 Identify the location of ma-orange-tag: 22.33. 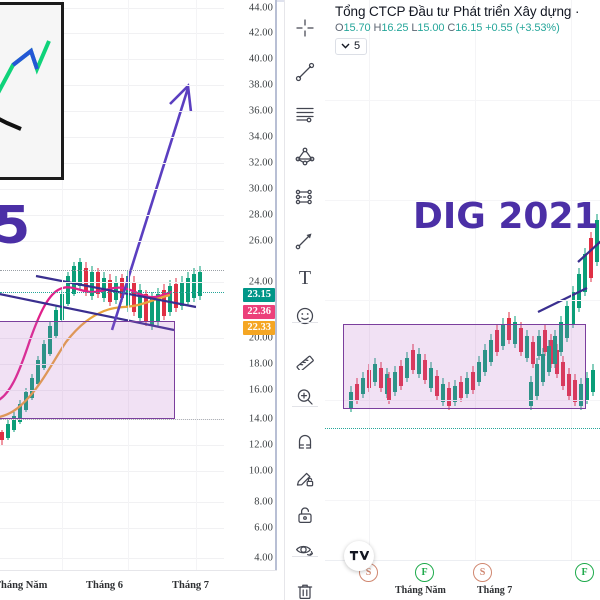
(259, 328).